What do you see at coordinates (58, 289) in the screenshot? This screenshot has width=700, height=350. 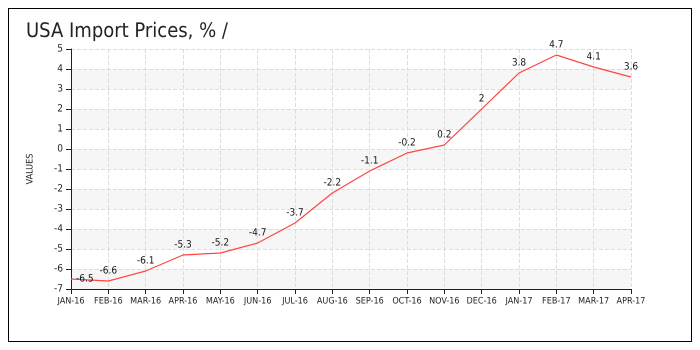 I see `y-tick-label: -7` at bounding box center [58, 289].